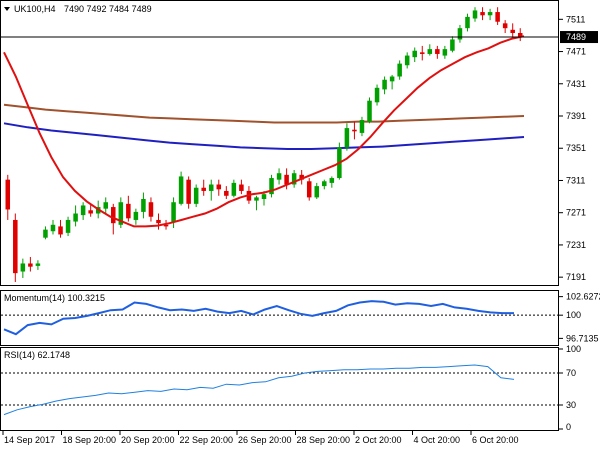 This screenshot has width=600, height=450. I want to click on ma-mid-line, so click(264, 113).